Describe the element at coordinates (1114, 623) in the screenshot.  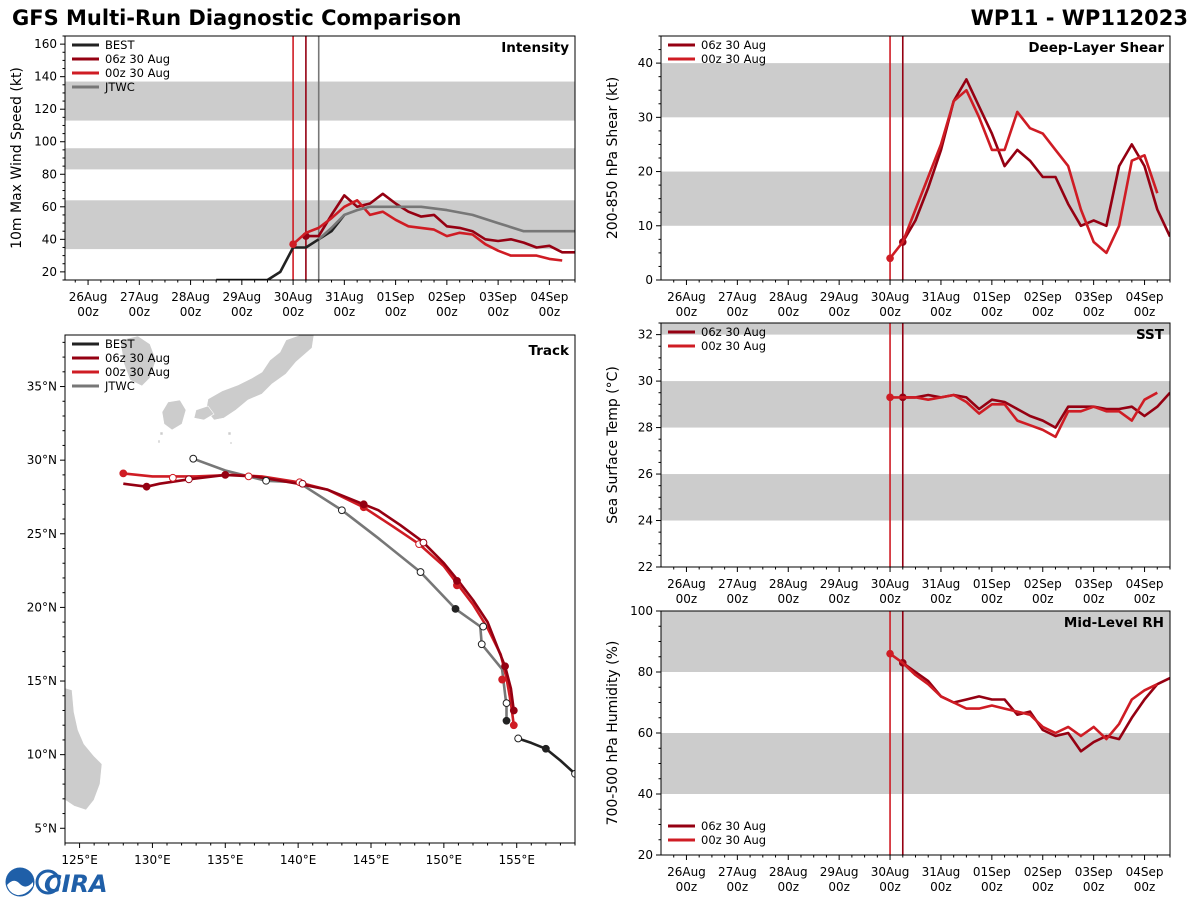
I see `rh-panel-title: Mid-Level RH` at that location.